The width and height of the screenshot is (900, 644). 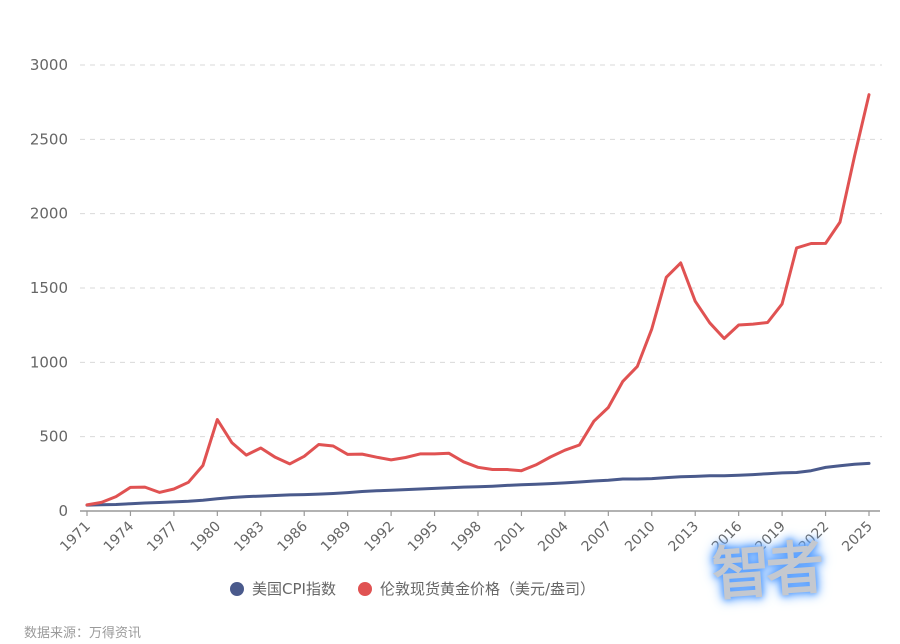 What do you see at coordinates (336, 537) in the screenshot?
I see `x-tick-label: 1989` at bounding box center [336, 537].